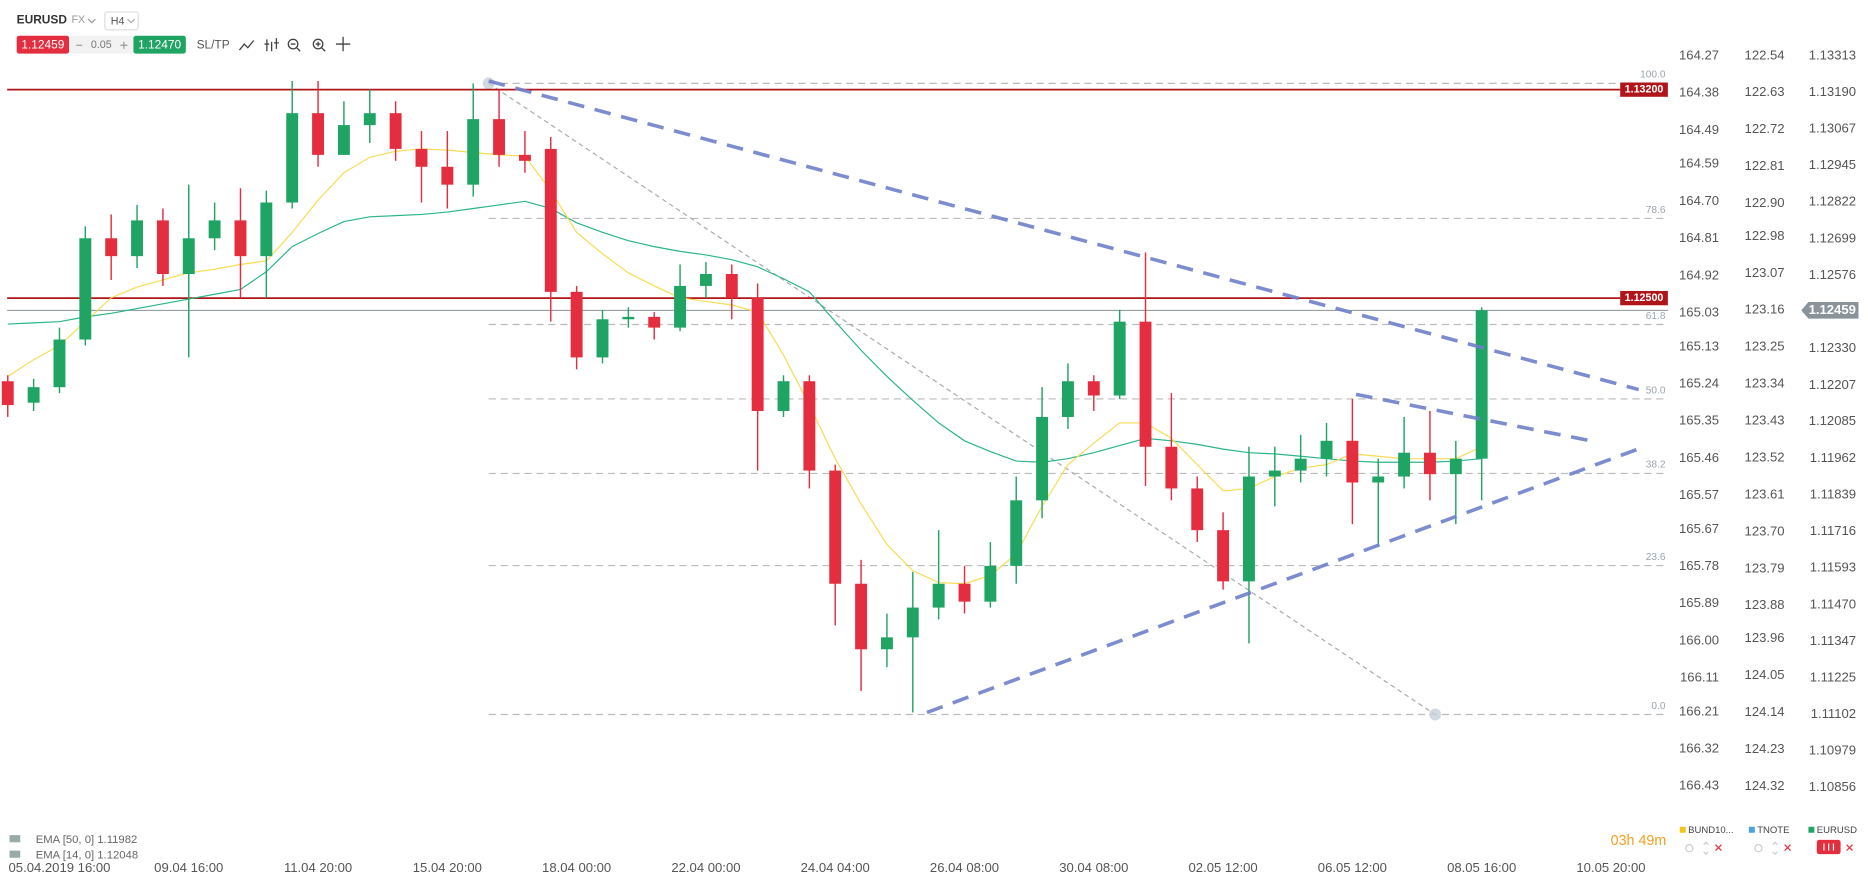 This screenshot has width=1868, height=882. What do you see at coordinates (188, 867) in the screenshot?
I see `x-tick-label: 09.04 16:00` at bounding box center [188, 867].